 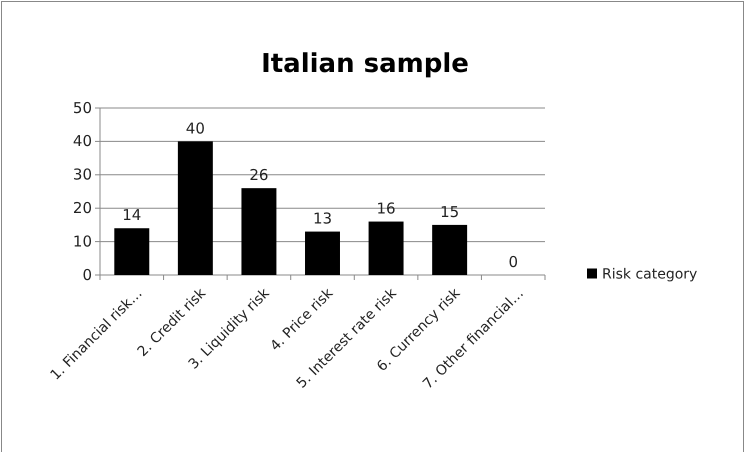 I want to click on y-tick-label: 30, so click(x=82, y=175).